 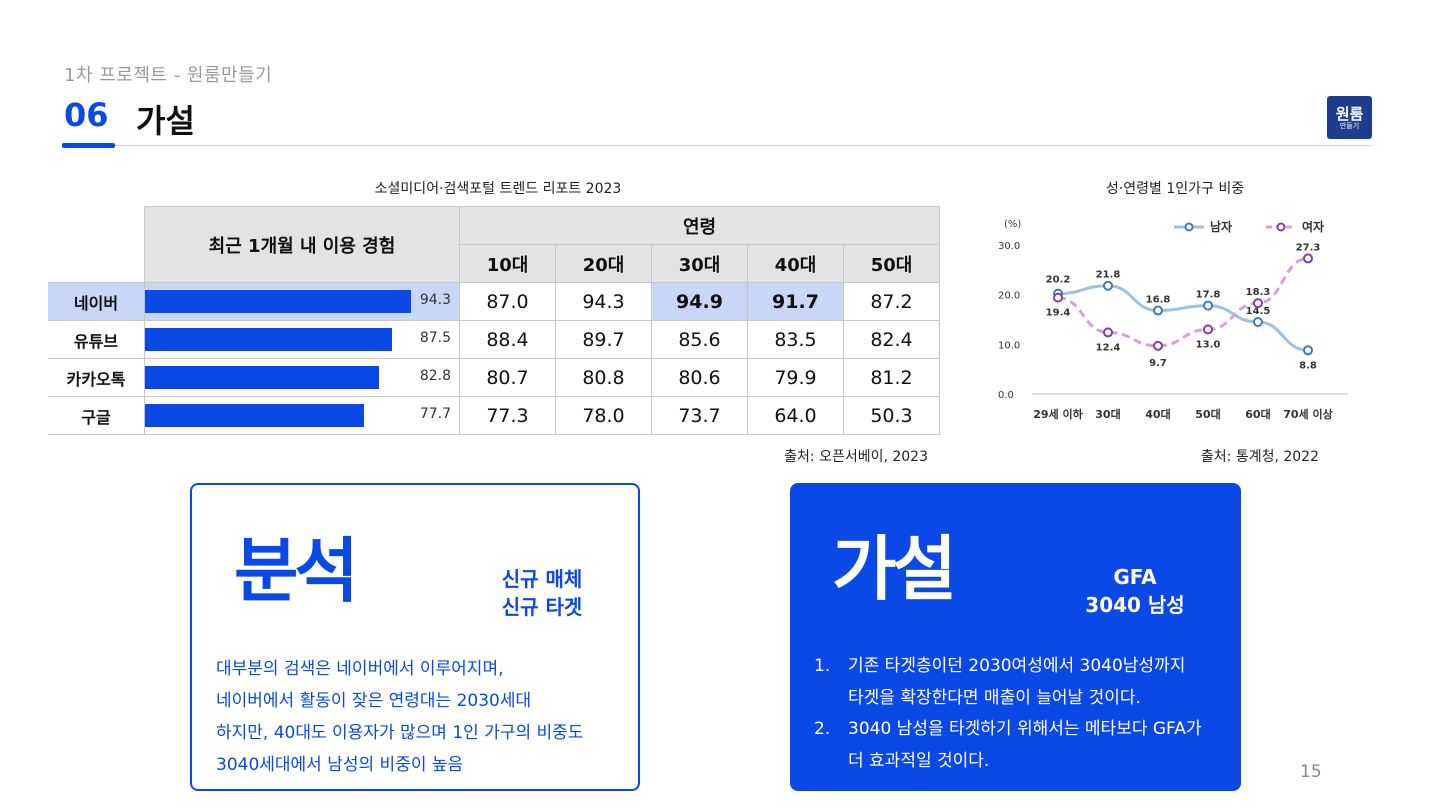 What do you see at coordinates (1058, 280) in the screenshot?
I see `data-label: 20.2` at bounding box center [1058, 280].